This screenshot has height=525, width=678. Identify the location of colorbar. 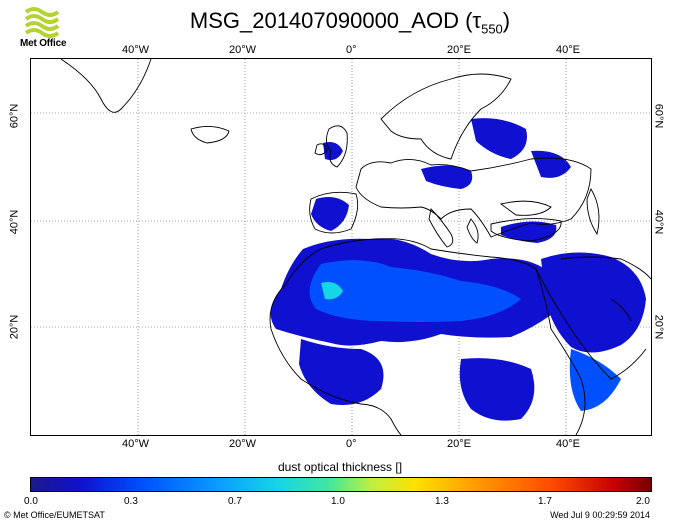
(341, 484).